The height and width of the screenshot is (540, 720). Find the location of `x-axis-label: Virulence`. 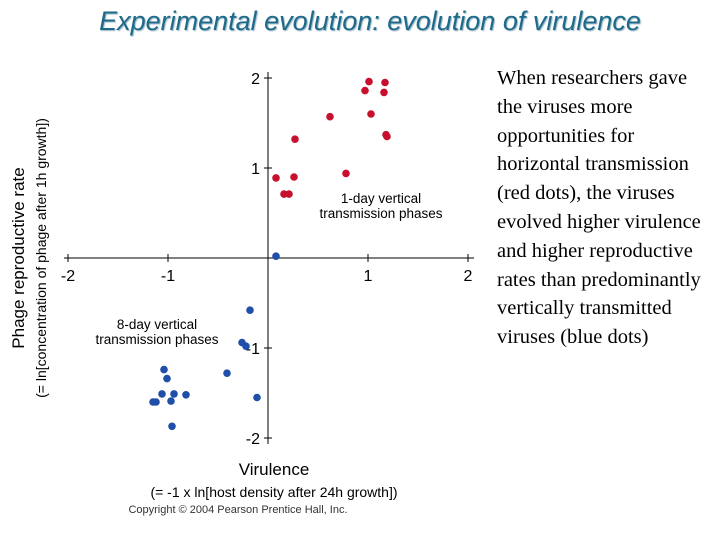

x-axis-label: Virulence is located at coordinates (274, 469).